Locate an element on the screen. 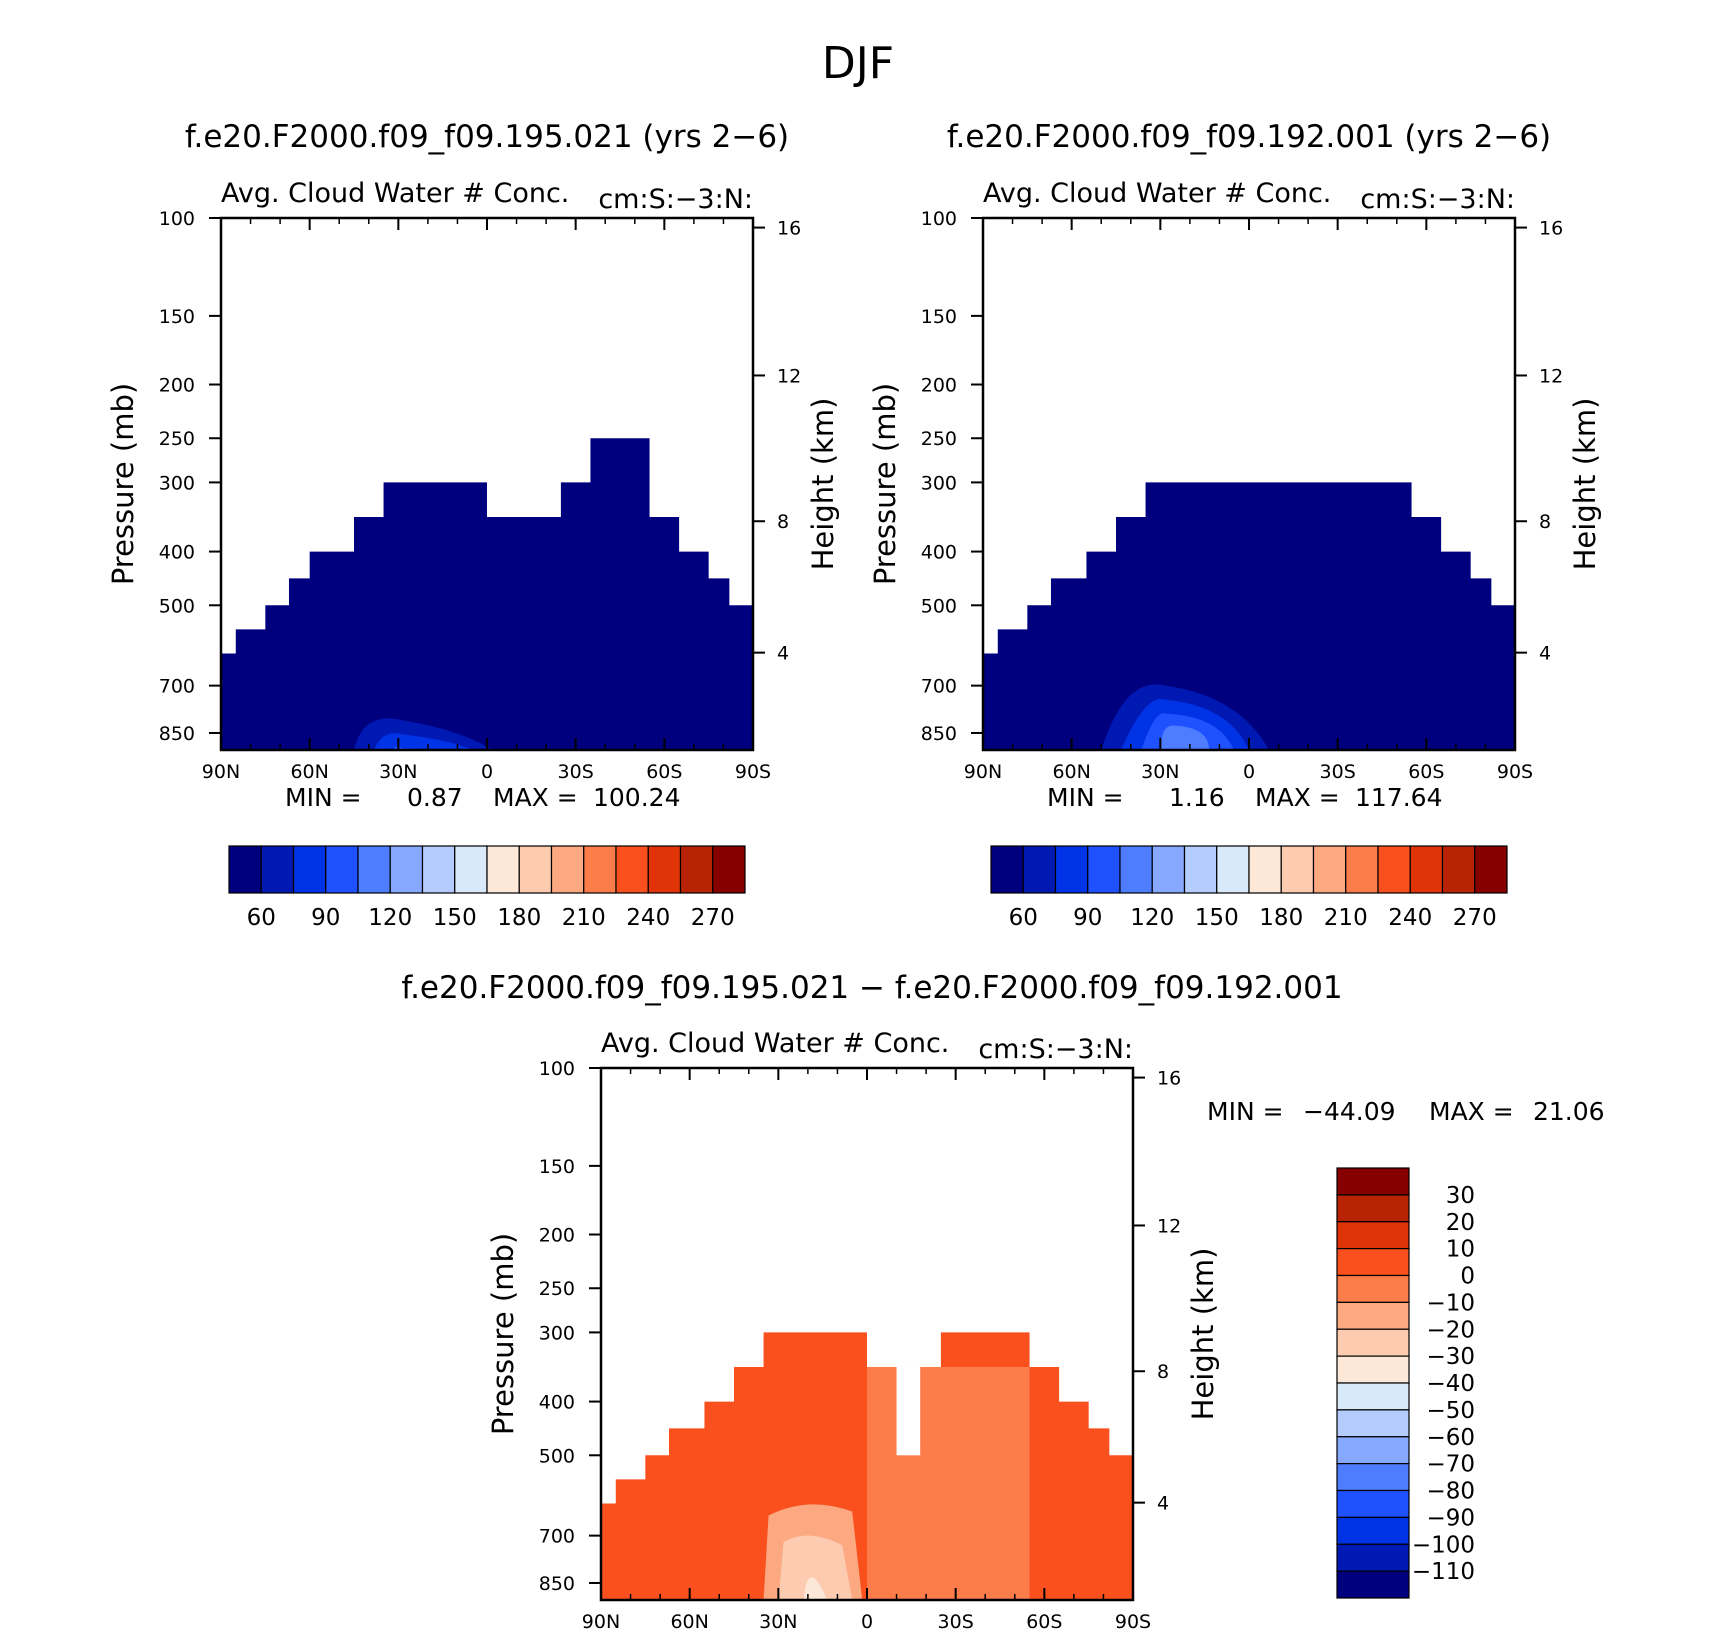 This screenshot has height=1639, width=1710. min-value: 0.87 is located at coordinates (435, 797).